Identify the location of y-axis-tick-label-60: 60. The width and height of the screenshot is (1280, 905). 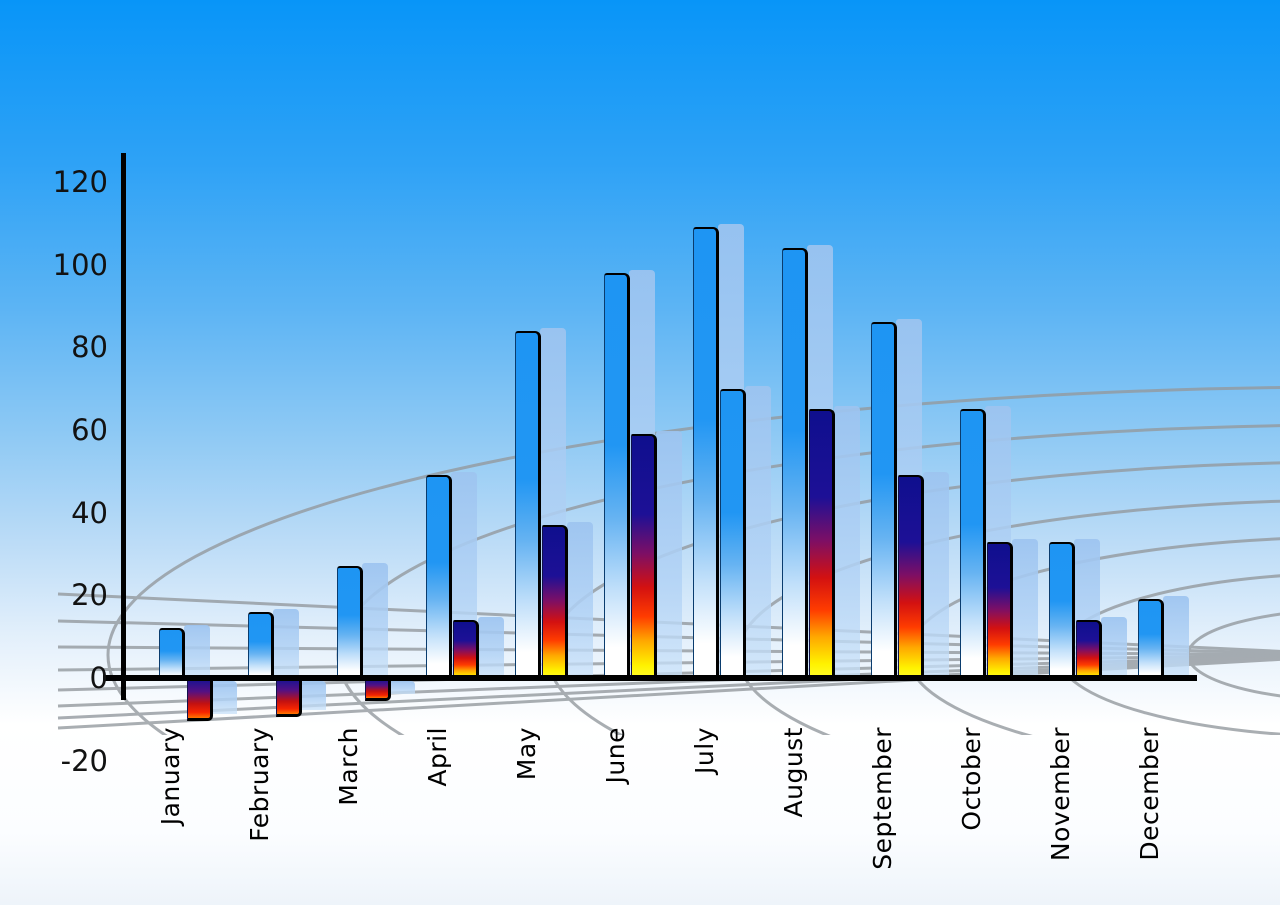
(89, 429).